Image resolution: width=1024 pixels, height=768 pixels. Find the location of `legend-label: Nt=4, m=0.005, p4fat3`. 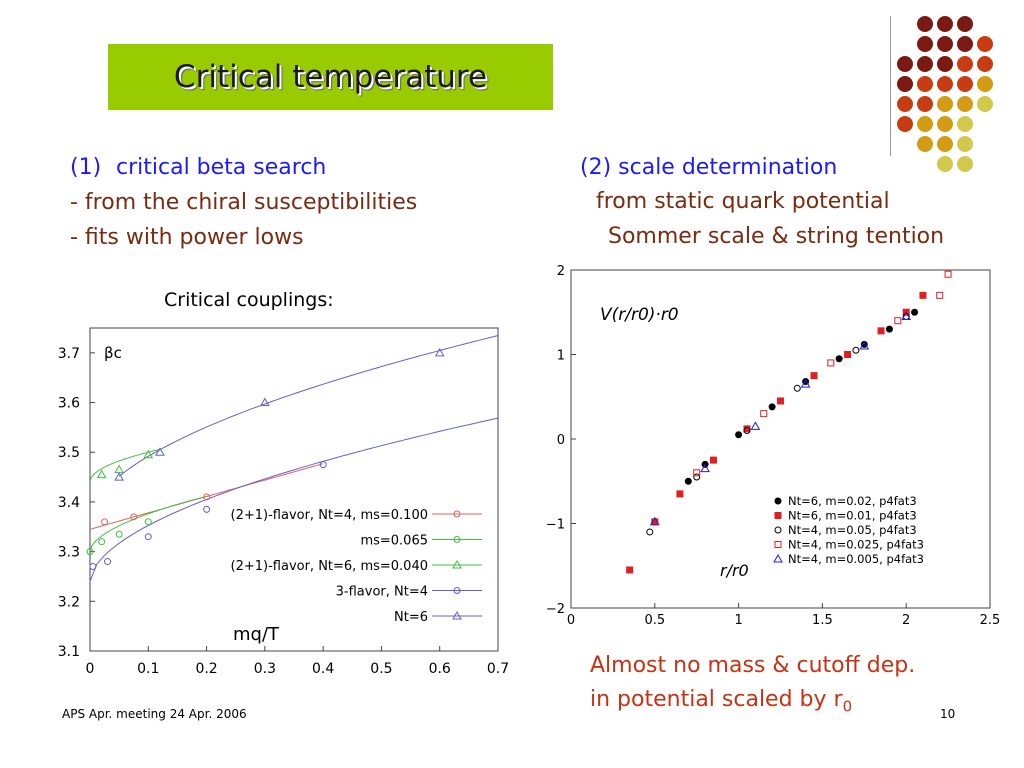

legend-label: Nt=4, m=0.005, p4fat3 is located at coordinates (856, 559).